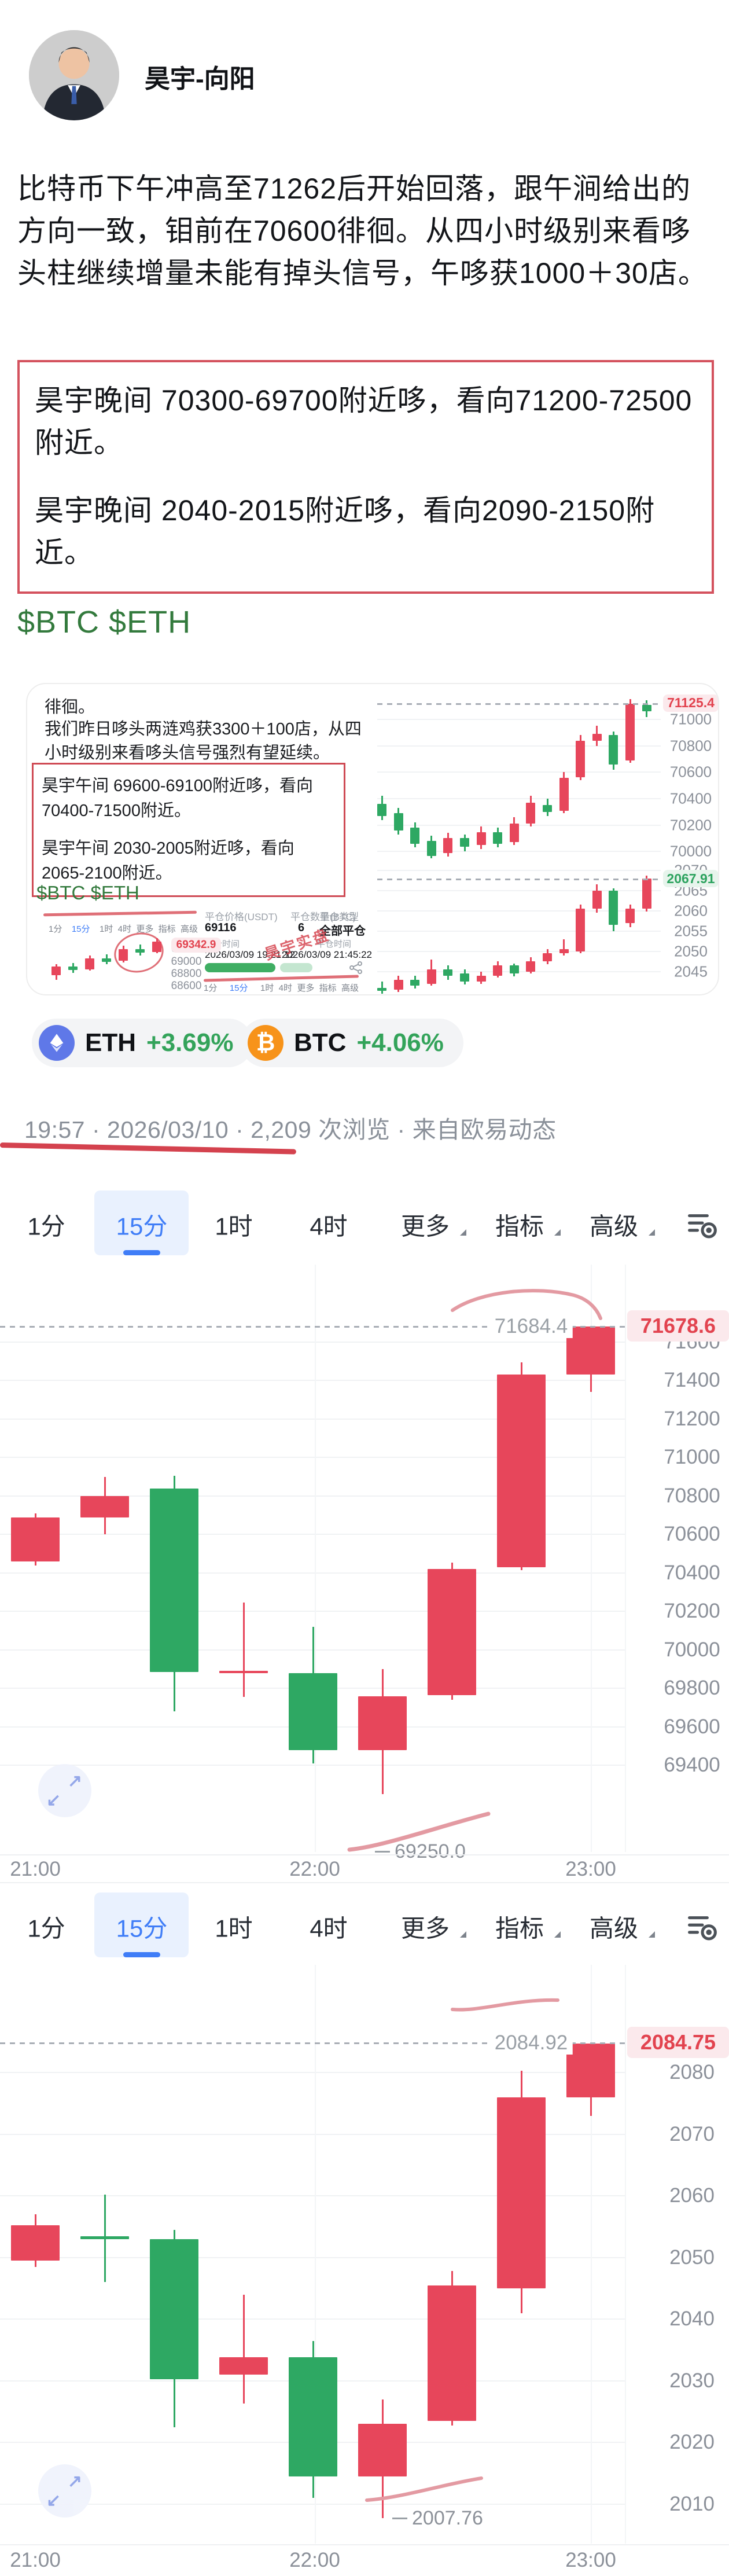 The height and width of the screenshot is (2576, 729). What do you see at coordinates (196, 945) in the screenshot?
I see `last-price-badge: 69342.9` at bounding box center [196, 945].